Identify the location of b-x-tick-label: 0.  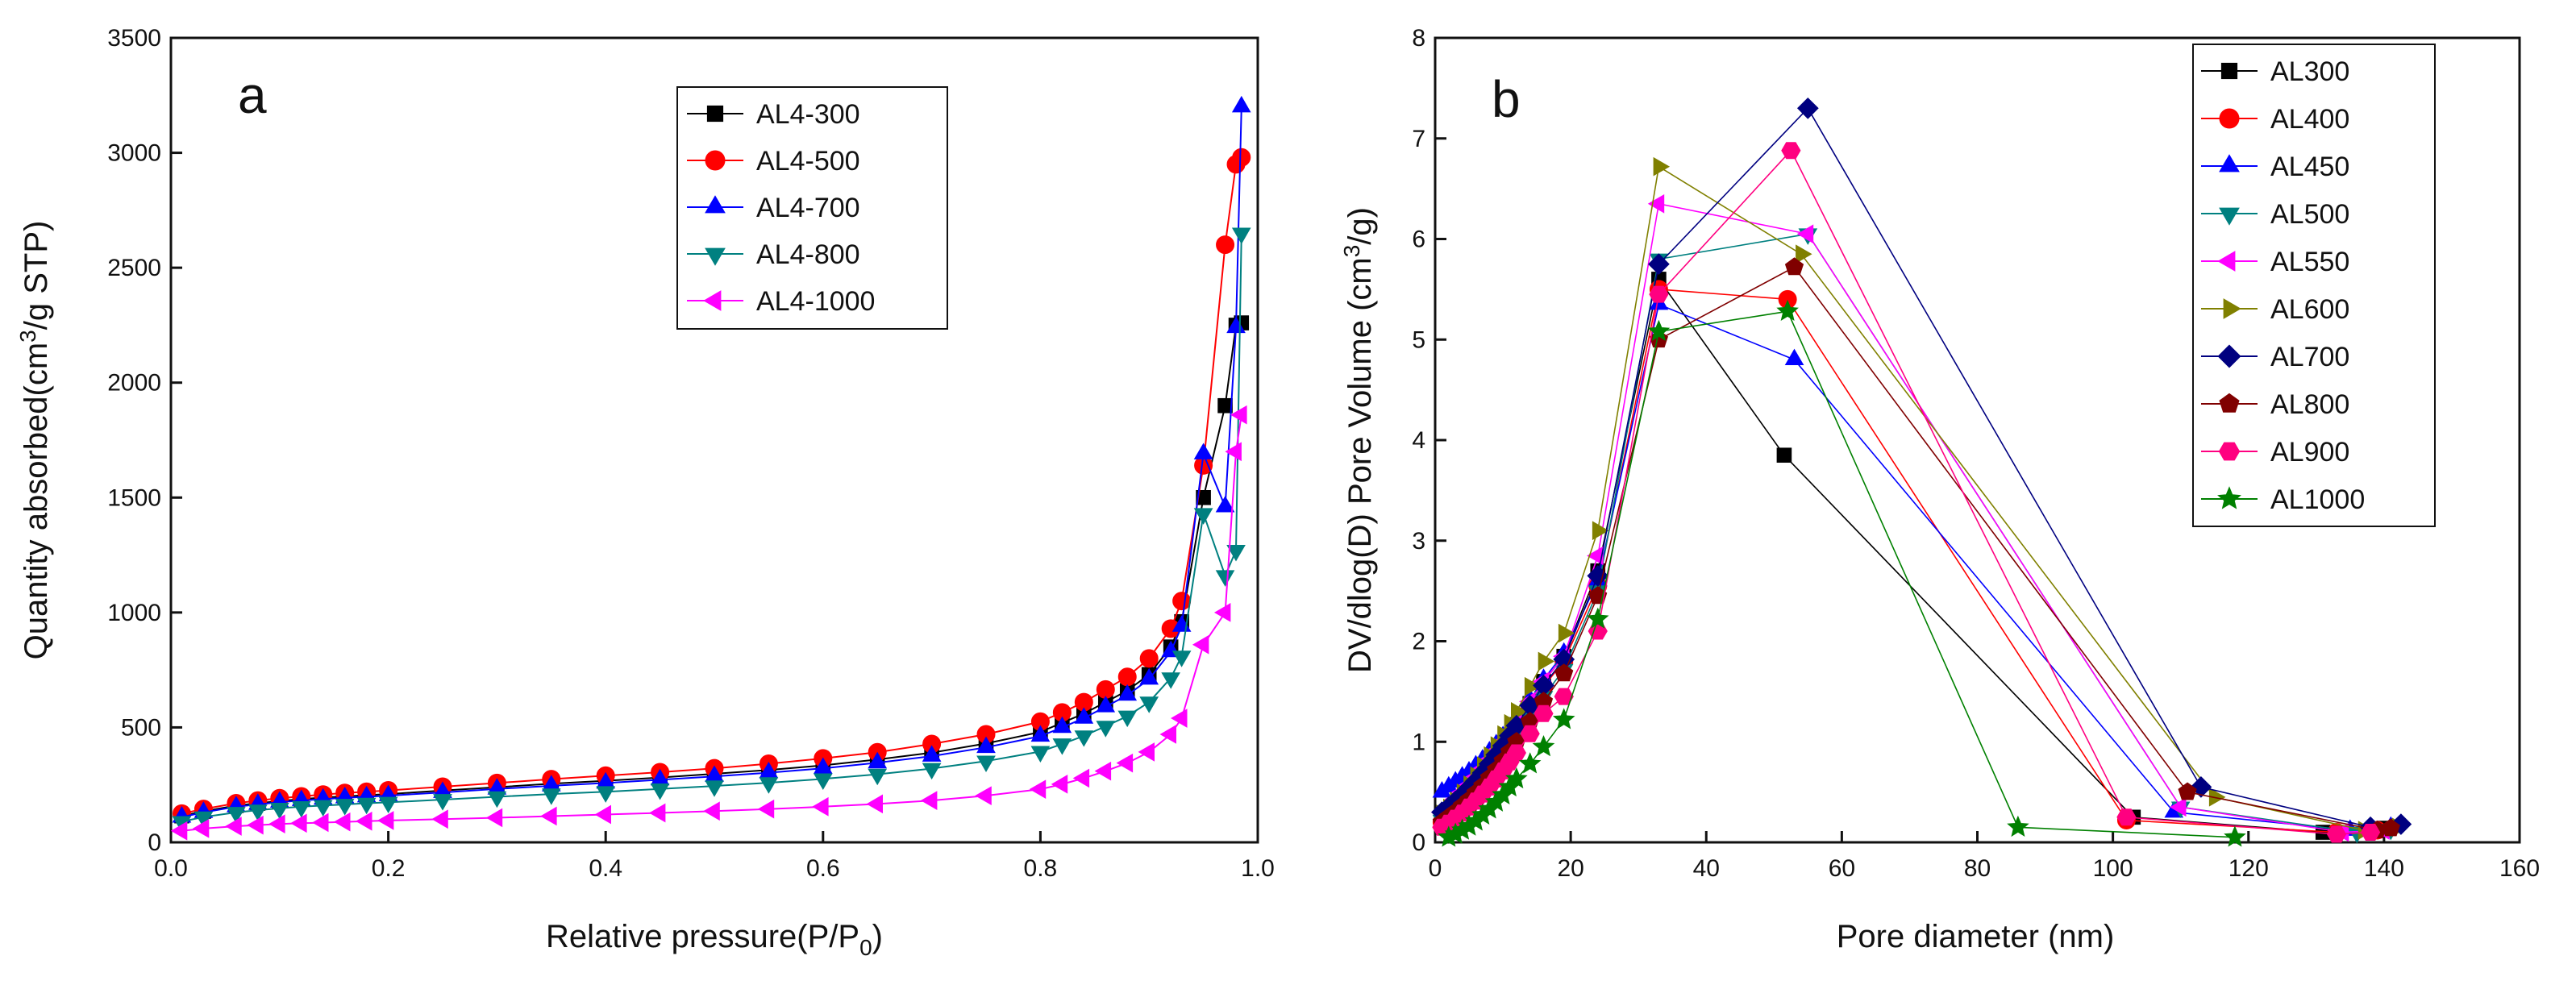
(1435, 868).